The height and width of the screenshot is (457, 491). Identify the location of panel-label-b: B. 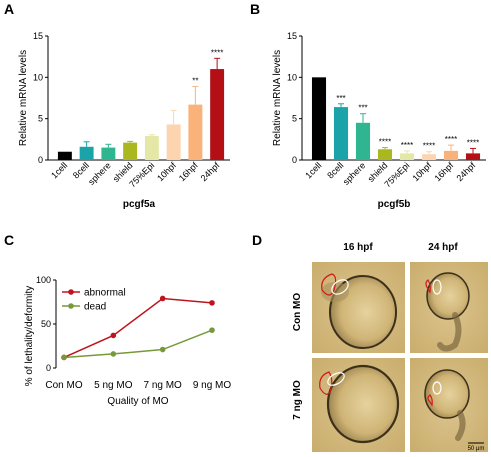
(255, 9).